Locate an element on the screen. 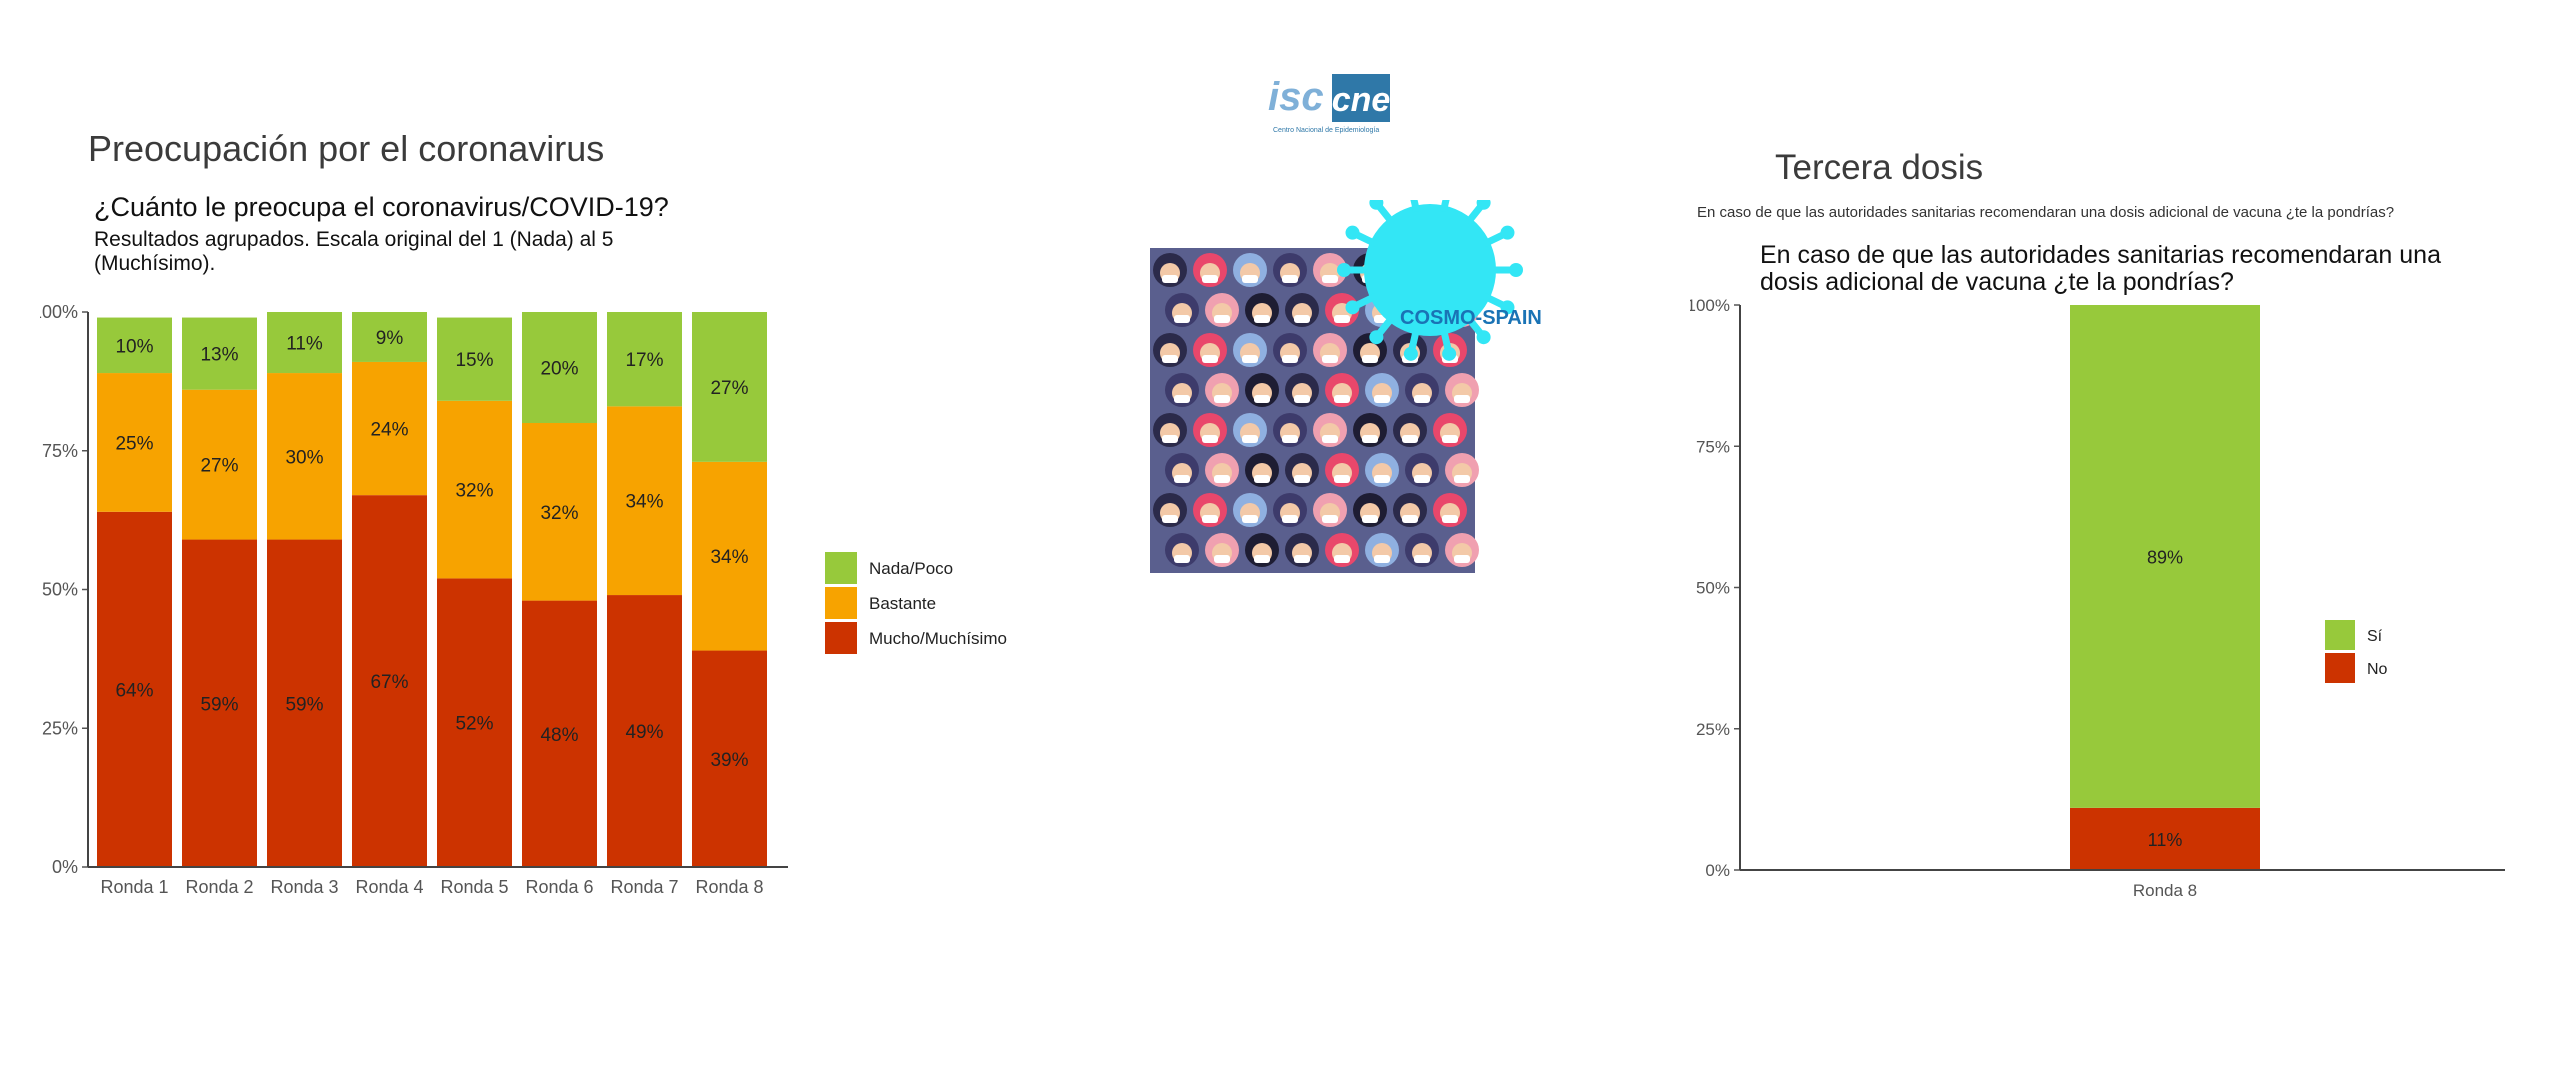 This screenshot has height=1090, width=2560. data-label: 11% is located at coordinates (2165, 840).